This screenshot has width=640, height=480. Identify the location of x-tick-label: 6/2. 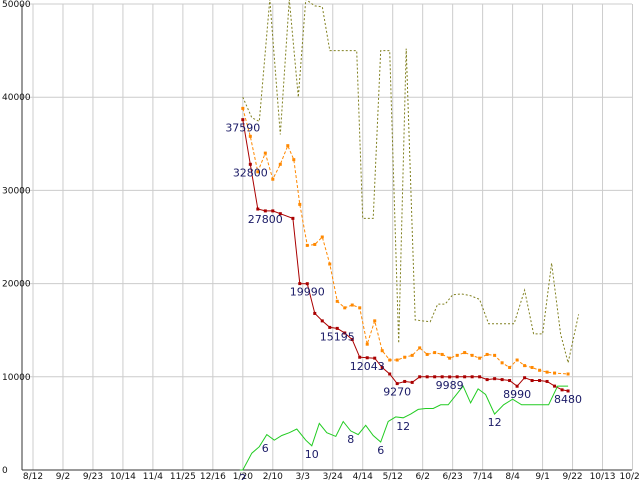
(422, 476).